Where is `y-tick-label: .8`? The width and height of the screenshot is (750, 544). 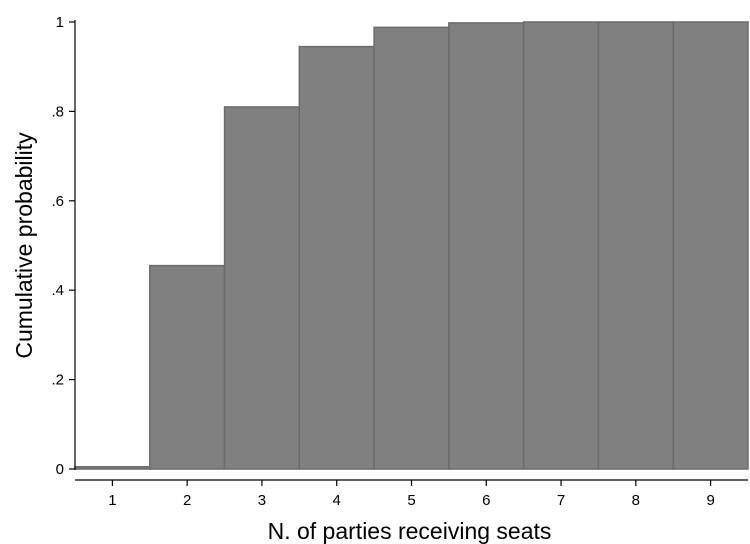
y-tick-label: .8 is located at coordinates (57, 111).